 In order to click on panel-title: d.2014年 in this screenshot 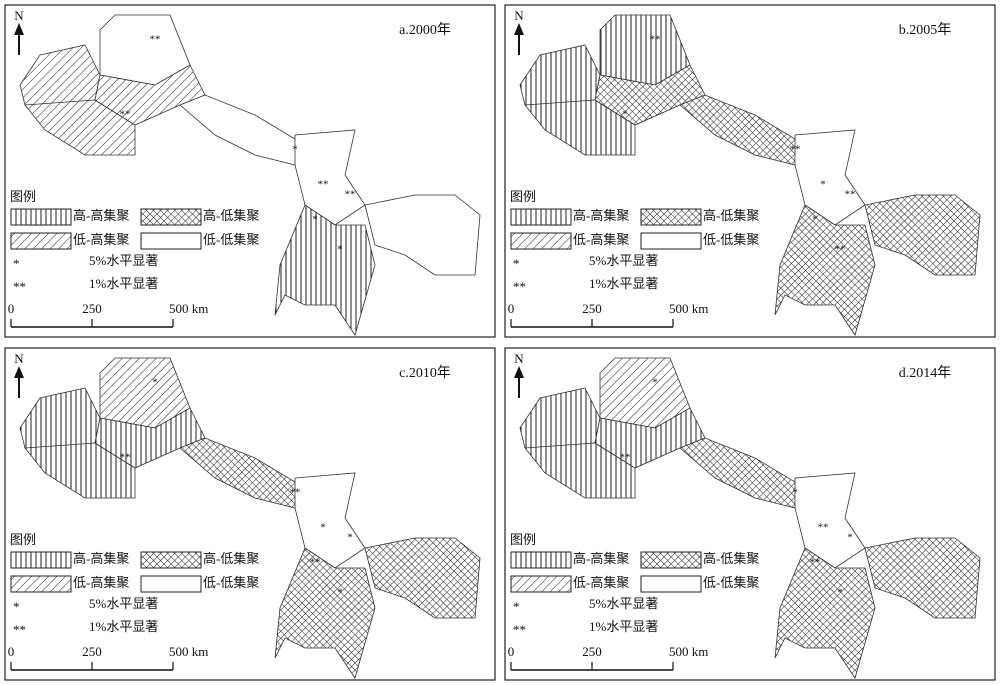, I will do `click(925, 373)`.